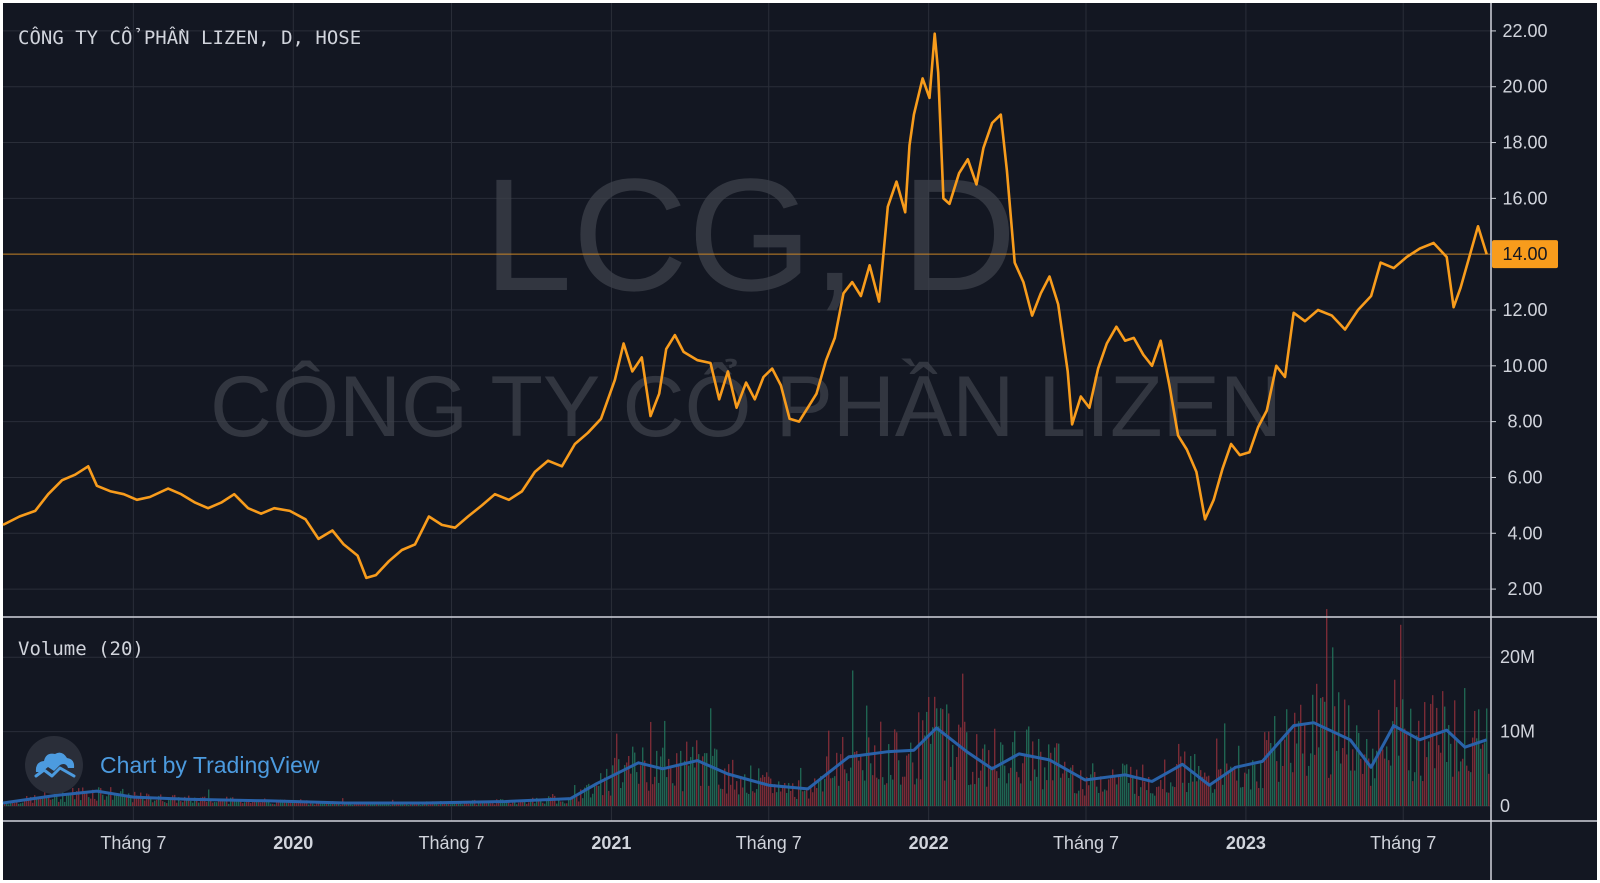 This screenshot has width=1600, height=883. I want to click on tradingview-branding: Chart by TradingView, so click(172, 765).